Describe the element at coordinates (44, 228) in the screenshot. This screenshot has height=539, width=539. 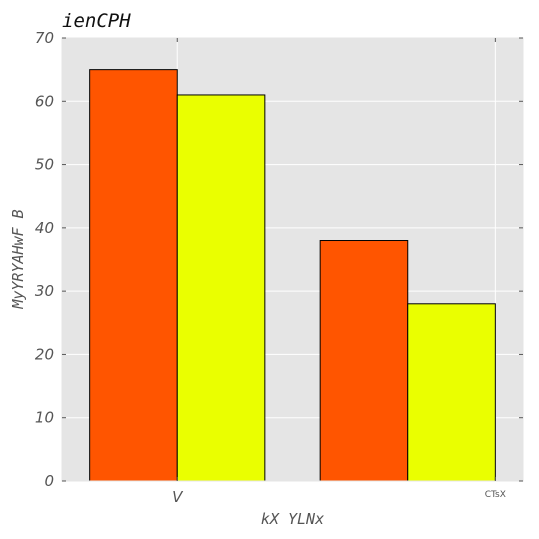
I see `y-tick-label: 40` at that location.